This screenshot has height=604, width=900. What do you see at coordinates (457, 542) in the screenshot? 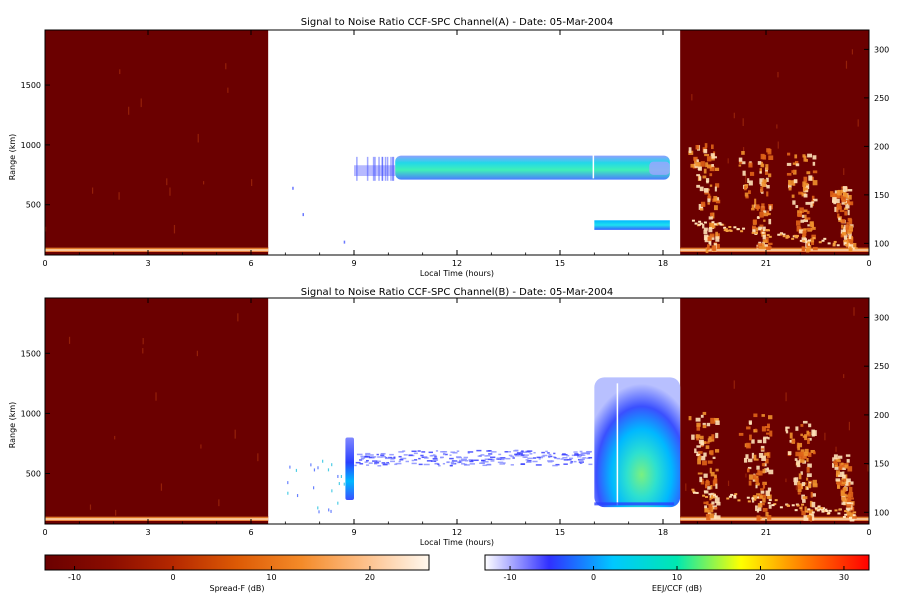
I see `panel-b-xlabel: Local Time (hours)` at bounding box center [457, 542].